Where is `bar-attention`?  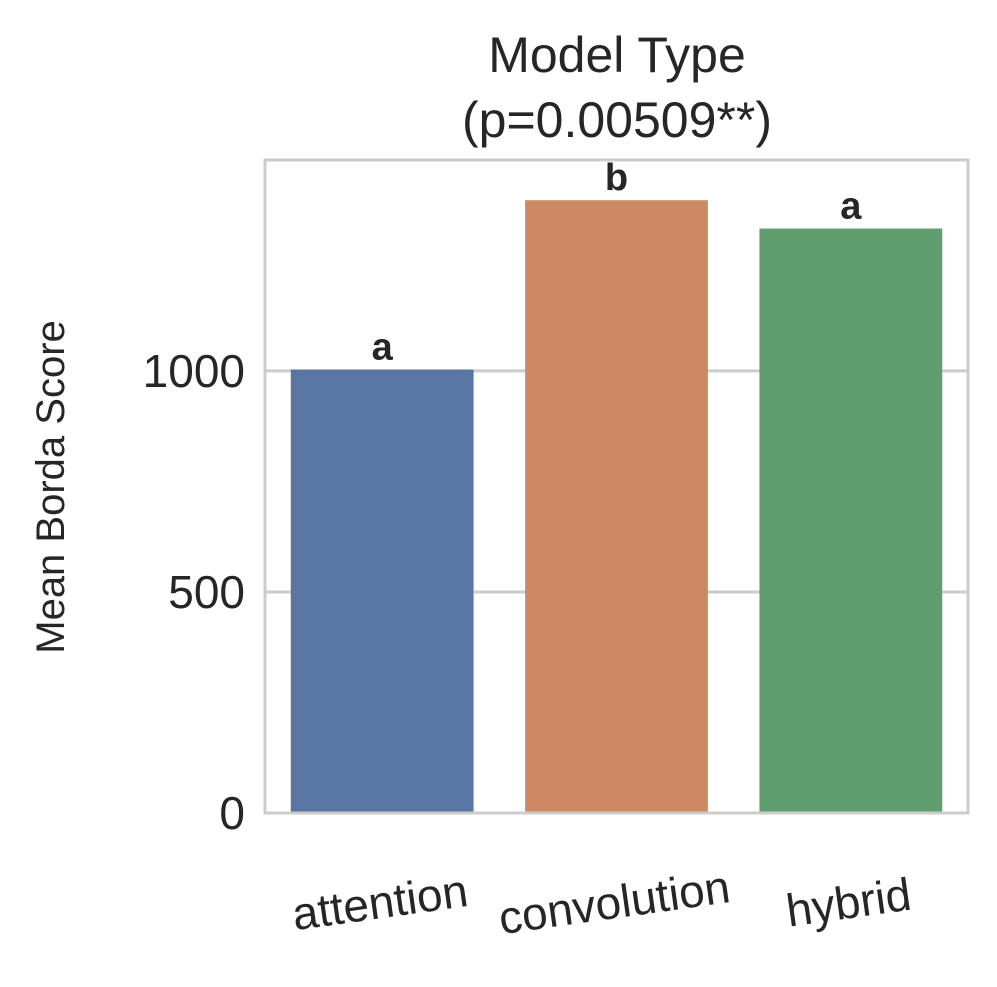 bar-attention is located at coordinates (382, 591).